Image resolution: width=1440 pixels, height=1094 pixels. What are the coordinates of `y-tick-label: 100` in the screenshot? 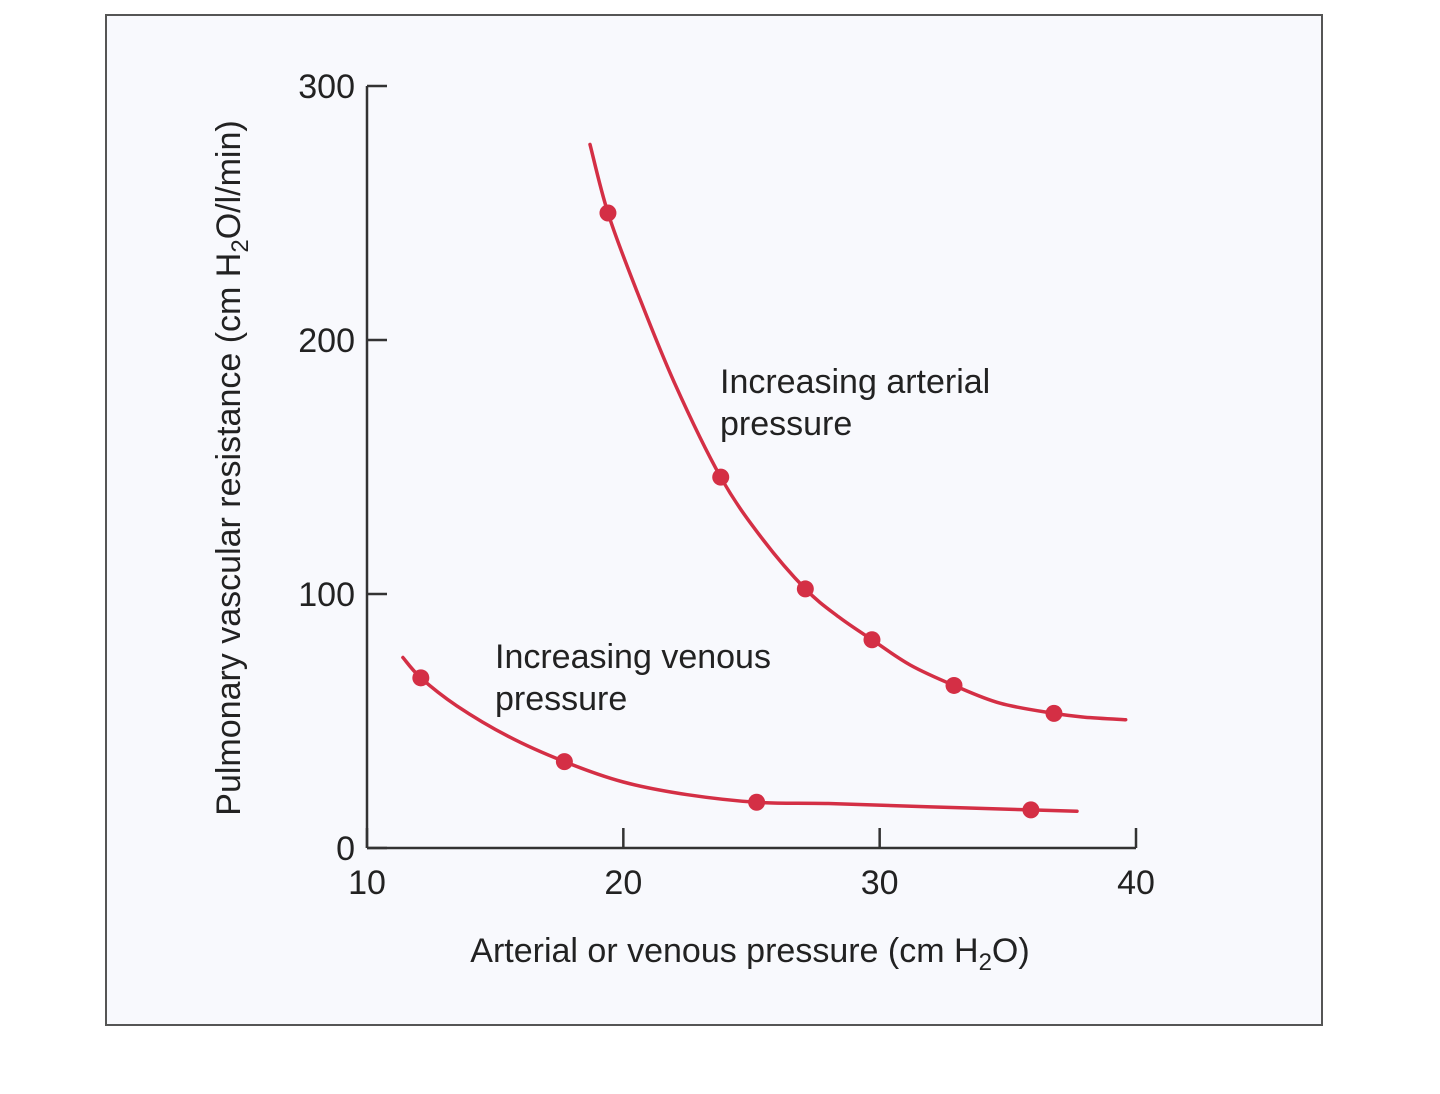 It's located at (326, 595).